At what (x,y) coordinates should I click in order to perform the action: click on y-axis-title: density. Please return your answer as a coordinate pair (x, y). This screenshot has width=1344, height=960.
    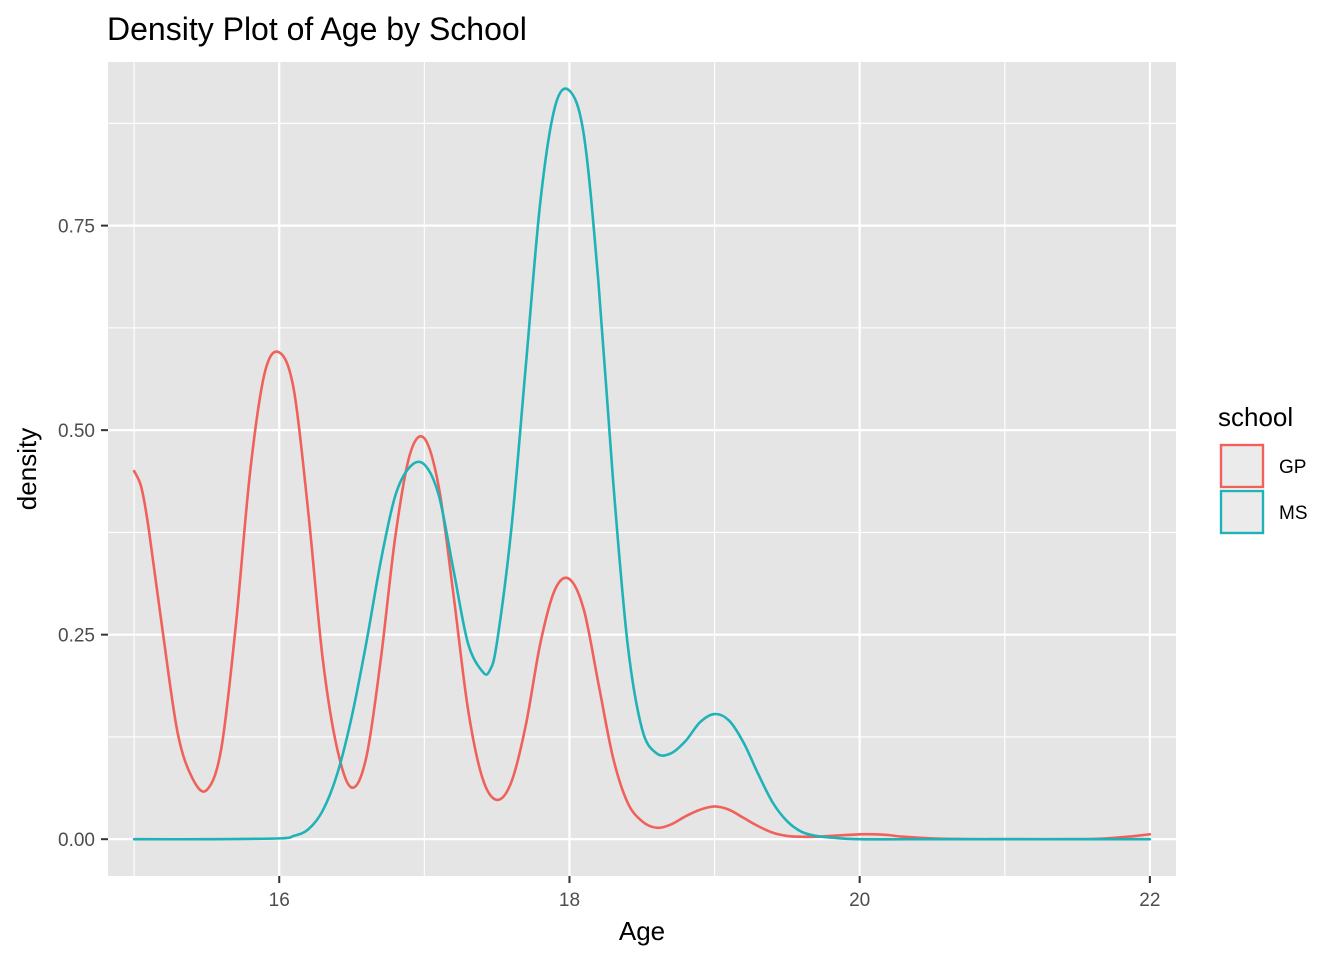
    Looking at the image, I should click on (27, 469).